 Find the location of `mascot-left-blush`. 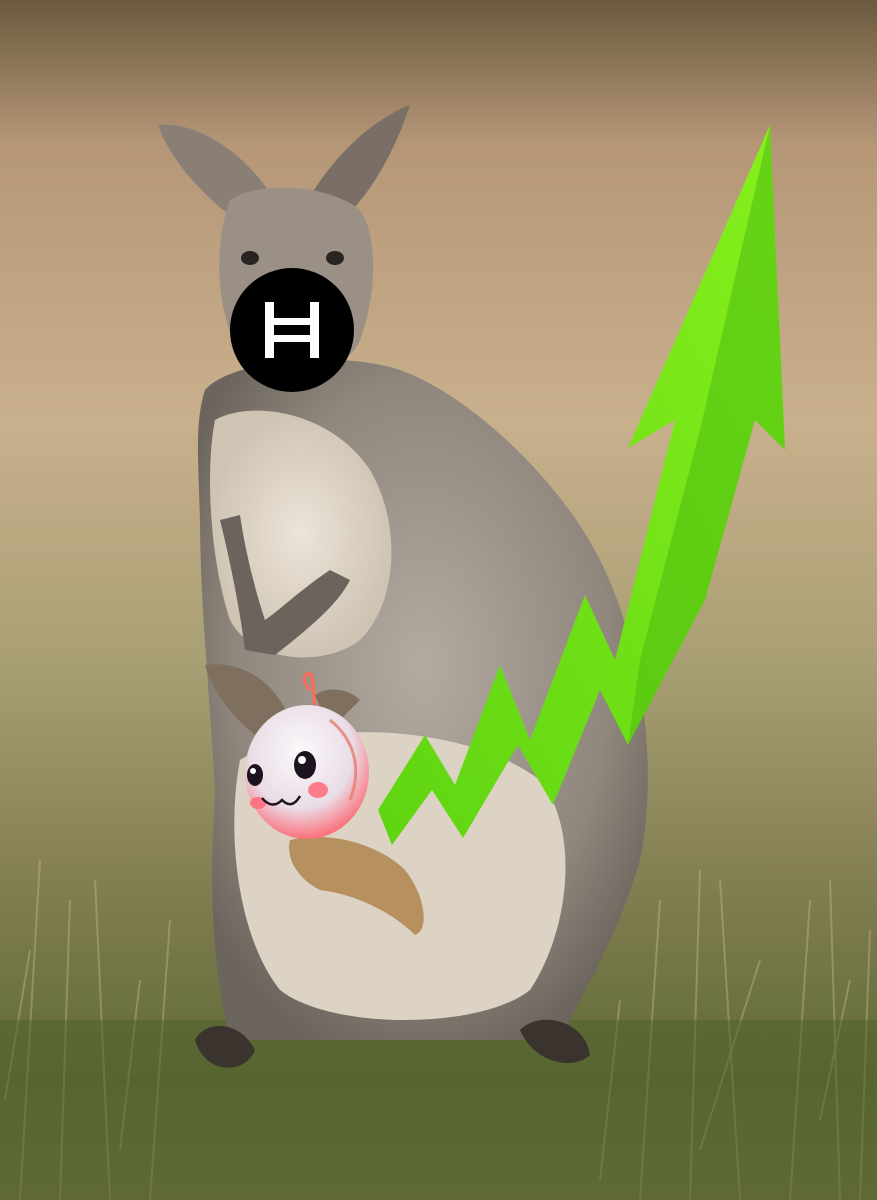

mascot-left-blush is located at coordinates (258, 803).